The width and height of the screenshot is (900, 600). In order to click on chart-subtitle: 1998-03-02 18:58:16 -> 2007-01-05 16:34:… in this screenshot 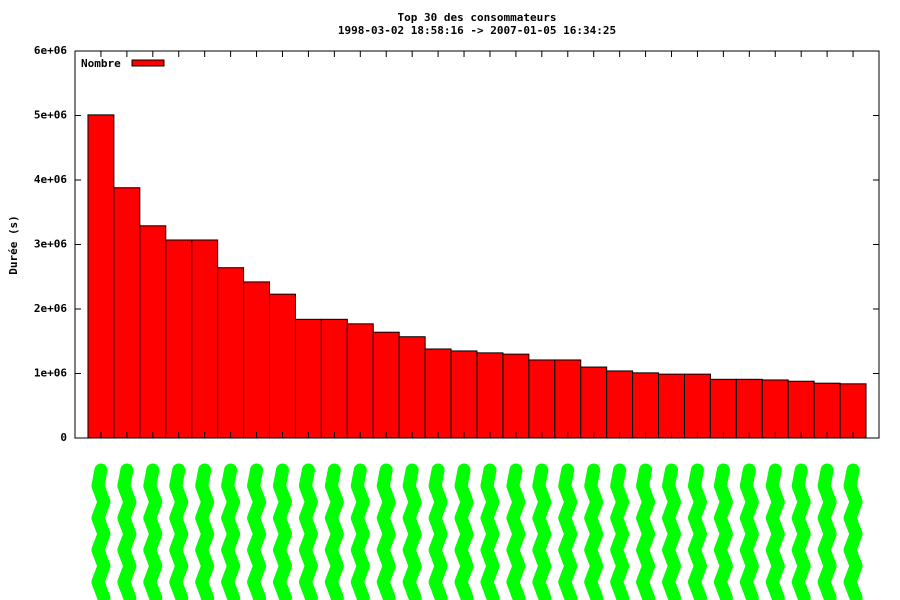, I will do `click(477, 30)`.